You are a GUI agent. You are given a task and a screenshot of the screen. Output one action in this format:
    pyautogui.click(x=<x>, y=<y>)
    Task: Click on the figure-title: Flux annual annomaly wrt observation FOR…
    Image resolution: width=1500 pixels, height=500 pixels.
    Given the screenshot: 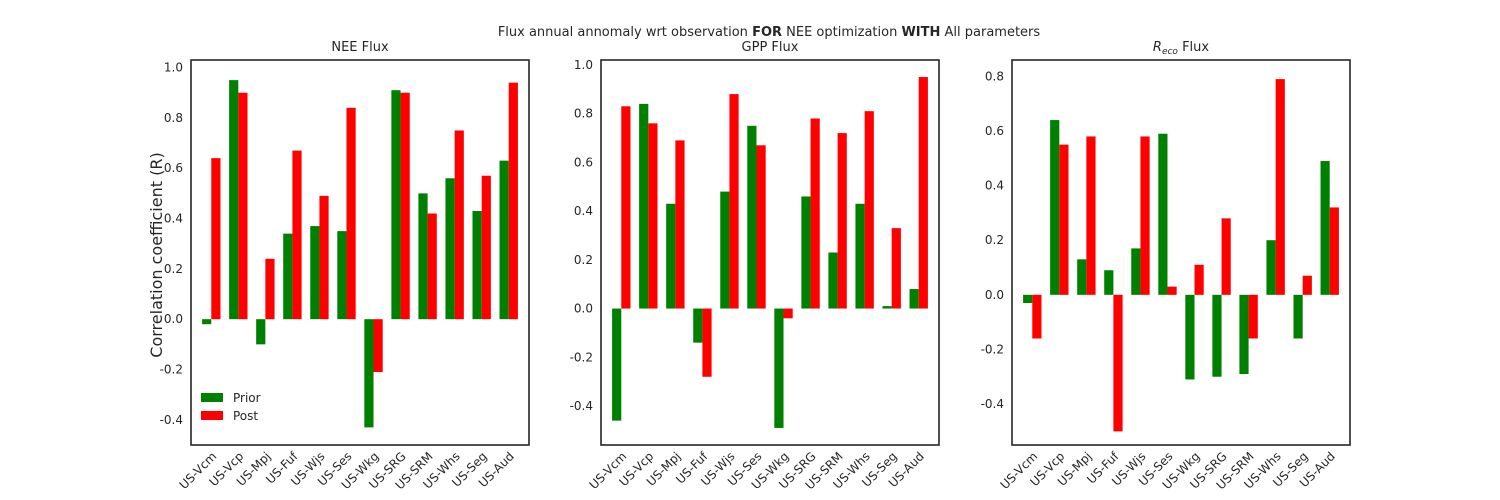 What is the action you would take?
    pyautogui.click(x=769, y=32)
    